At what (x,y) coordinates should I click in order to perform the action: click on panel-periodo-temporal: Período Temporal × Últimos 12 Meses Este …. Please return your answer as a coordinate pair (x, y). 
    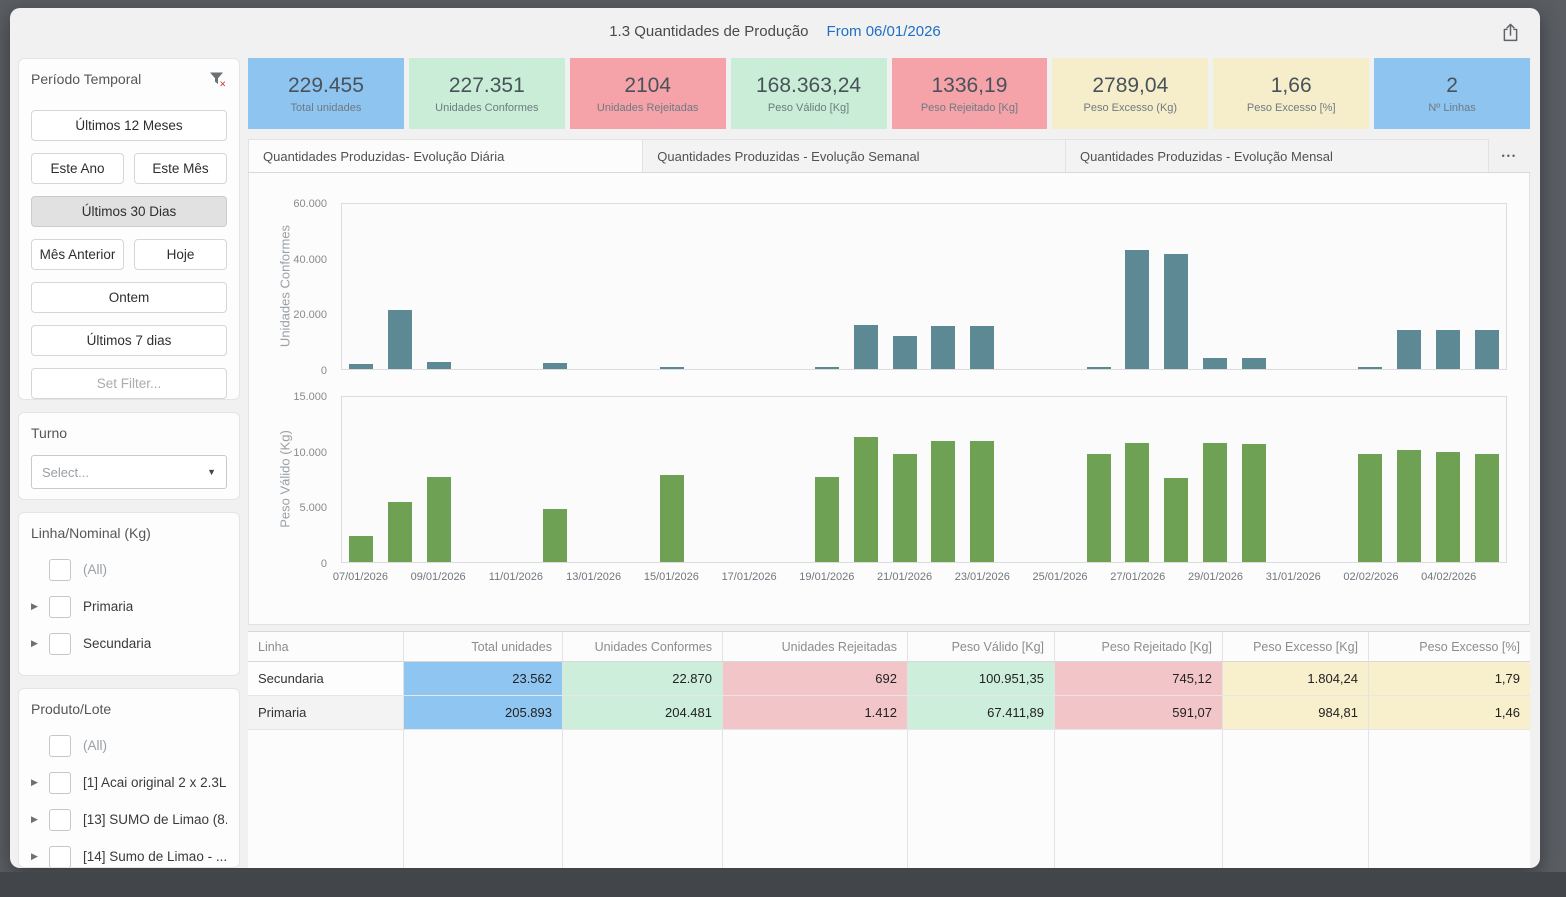
    Looking at the image, I should click on (129, 229).